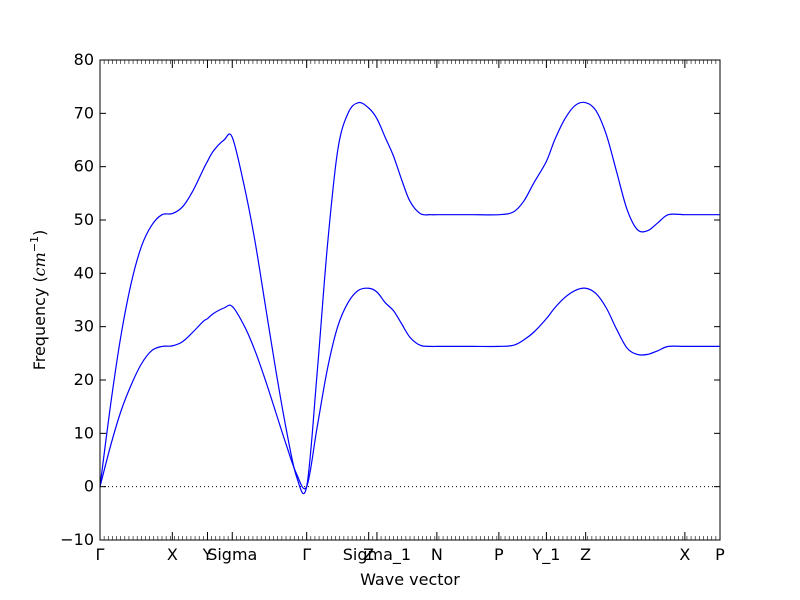 This screenshot has width=800, height=600. Describe the element at coordinates (377, 555) in the screenshot. I see `x-tick-label: Sigma_1` at that location.